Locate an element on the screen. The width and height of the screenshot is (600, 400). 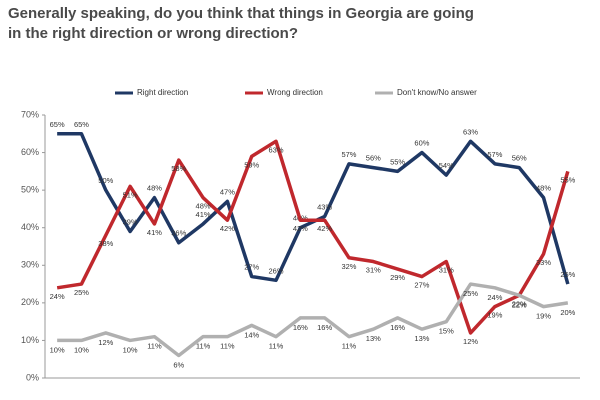
data-label: 60% is located at coordinates (421, 143).